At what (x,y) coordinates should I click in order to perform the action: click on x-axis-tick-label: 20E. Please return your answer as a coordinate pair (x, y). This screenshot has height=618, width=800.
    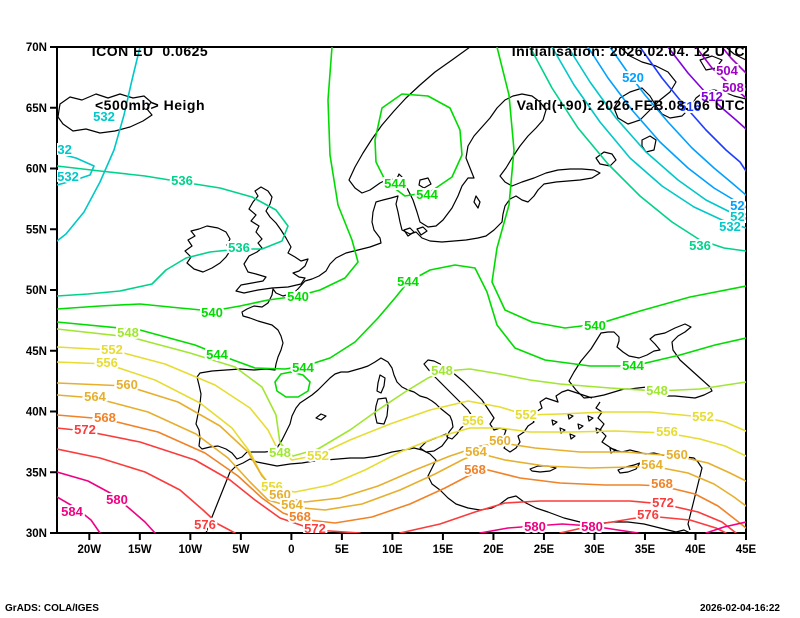
    Looking at the image, I should click on (493, 550).